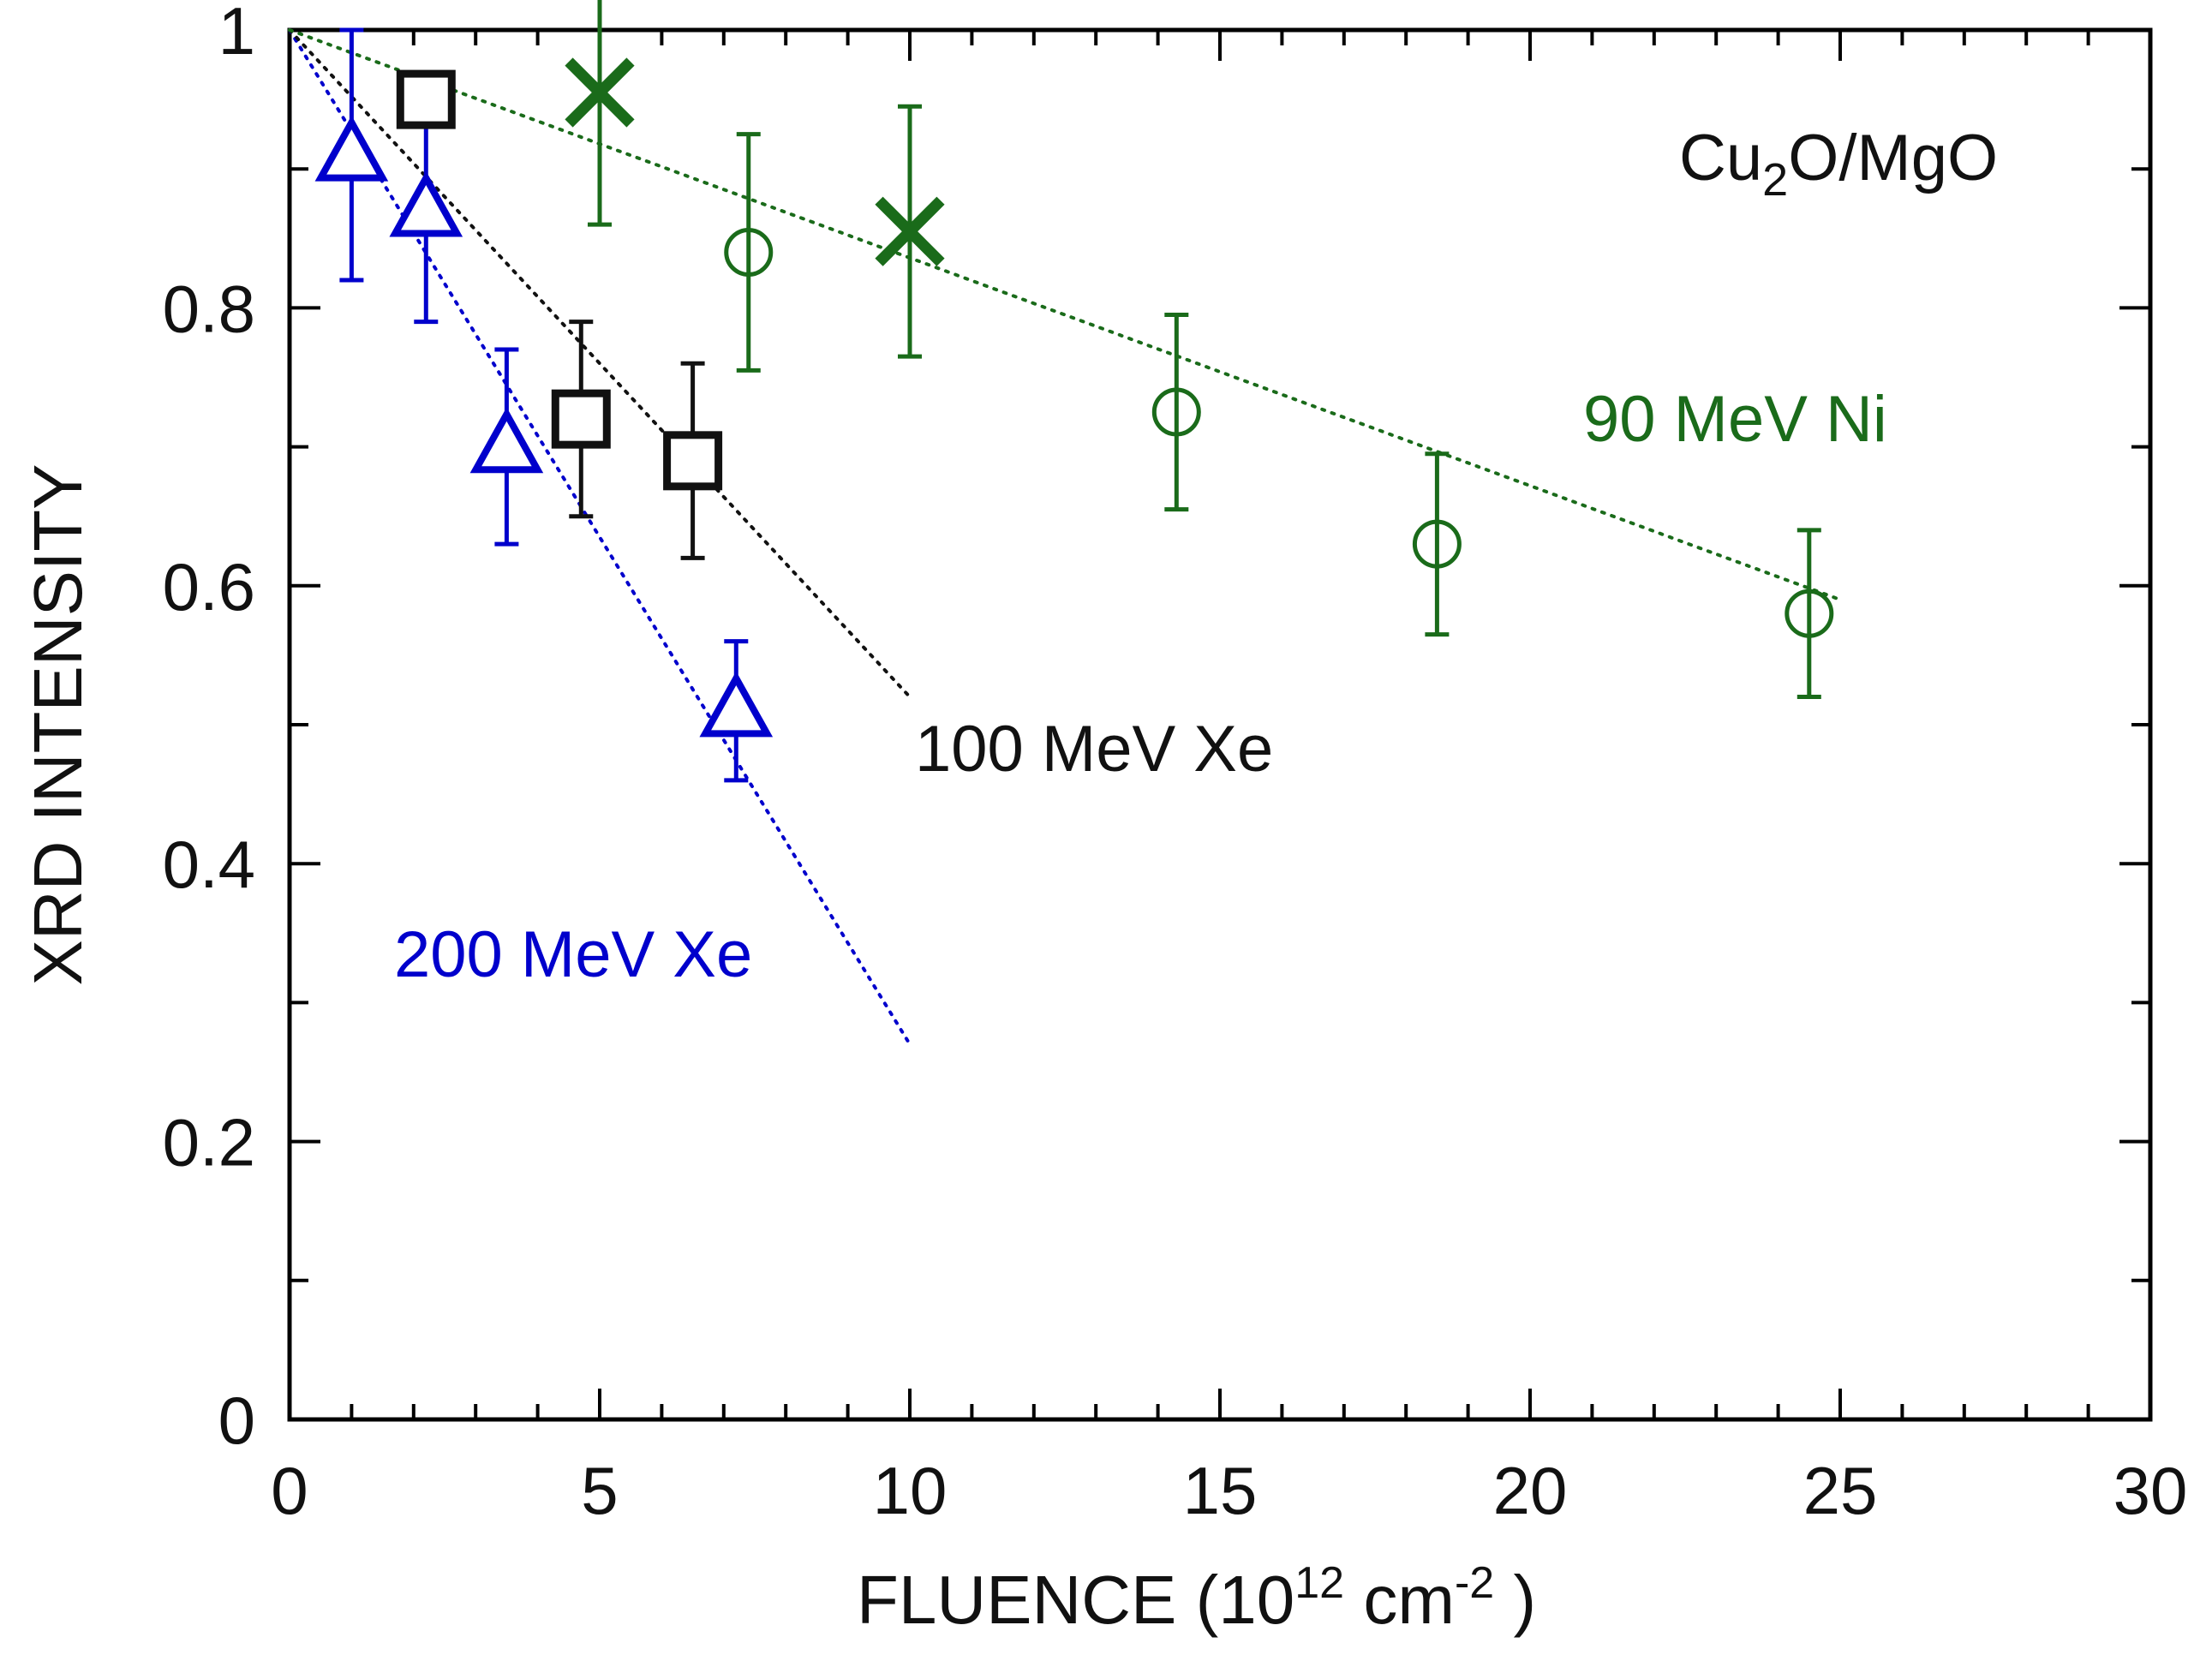 The width and height of the screenshot is (2212, 1661). I want to click on y-axis-title: XRD INTENSITY, so click(58, 725).